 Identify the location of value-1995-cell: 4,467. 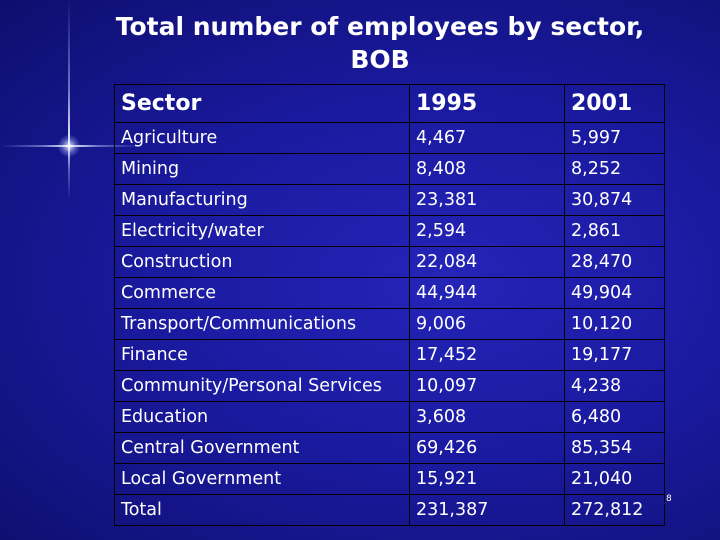
(487, 138).